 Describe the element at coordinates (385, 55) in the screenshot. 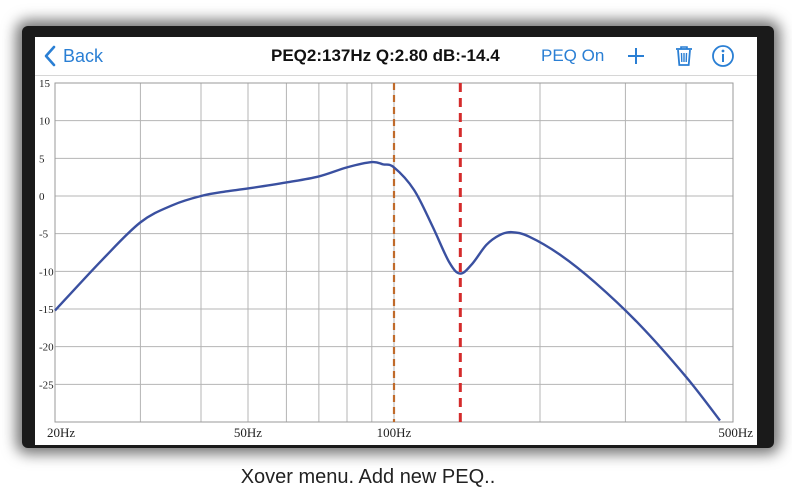

I see `peq-summary-title: PEQ2:137Hz Q:2.80 dB:-14.4` at that location.